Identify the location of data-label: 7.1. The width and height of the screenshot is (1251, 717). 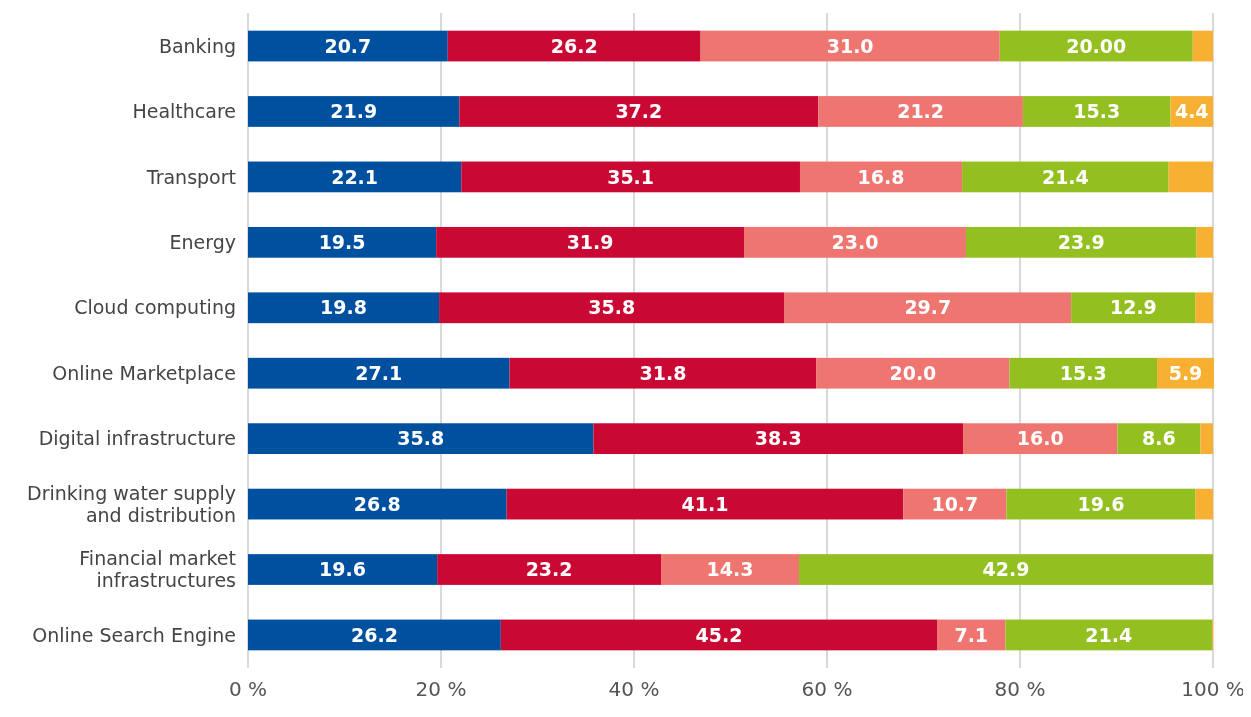
(971, 634).